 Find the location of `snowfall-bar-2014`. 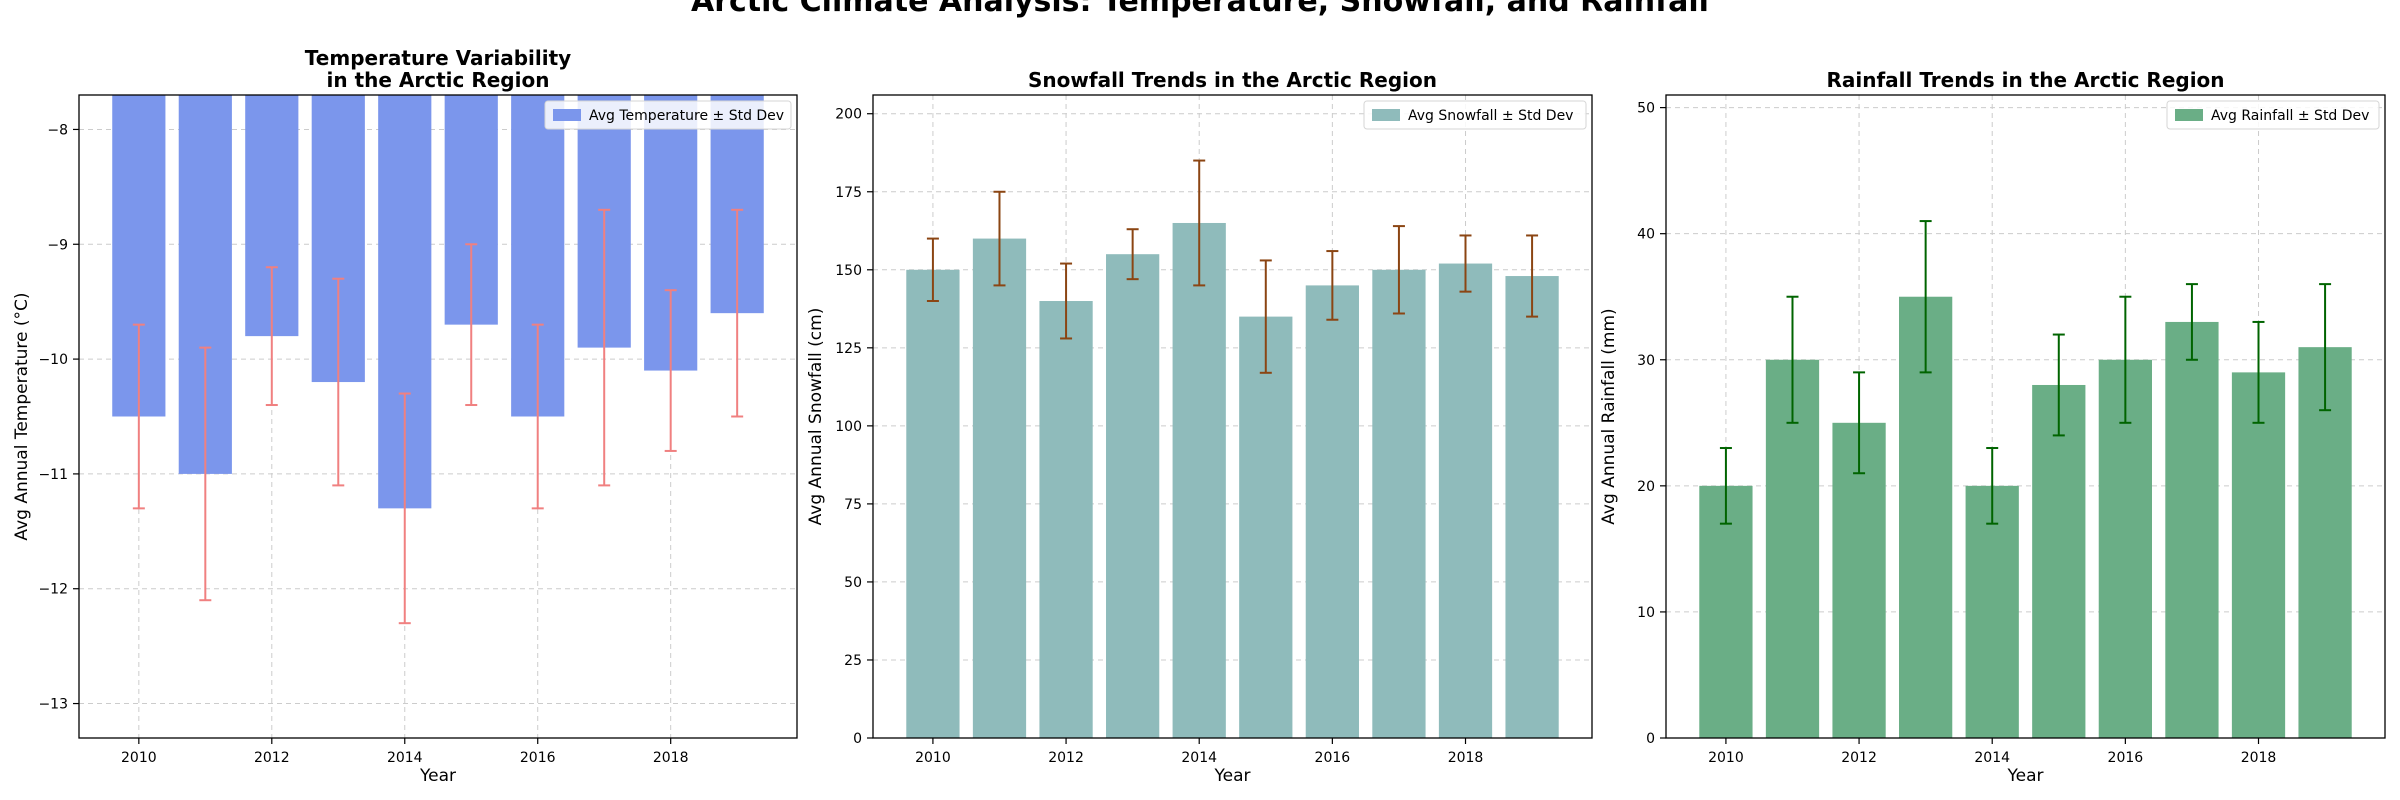

snowfall-bar-2014 is located at coordinates (1199, 480).